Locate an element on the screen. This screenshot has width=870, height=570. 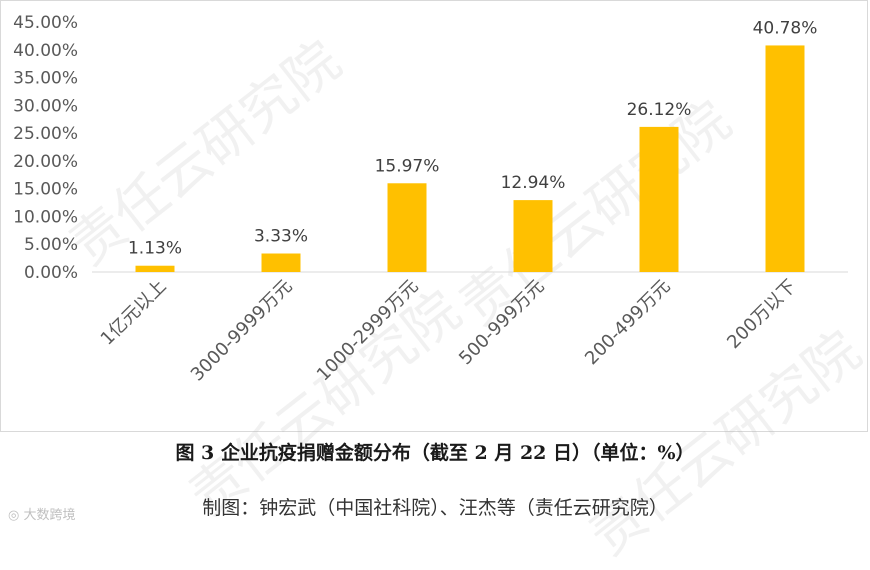
data-label: 12.94% is located at coordinates (533, 183).